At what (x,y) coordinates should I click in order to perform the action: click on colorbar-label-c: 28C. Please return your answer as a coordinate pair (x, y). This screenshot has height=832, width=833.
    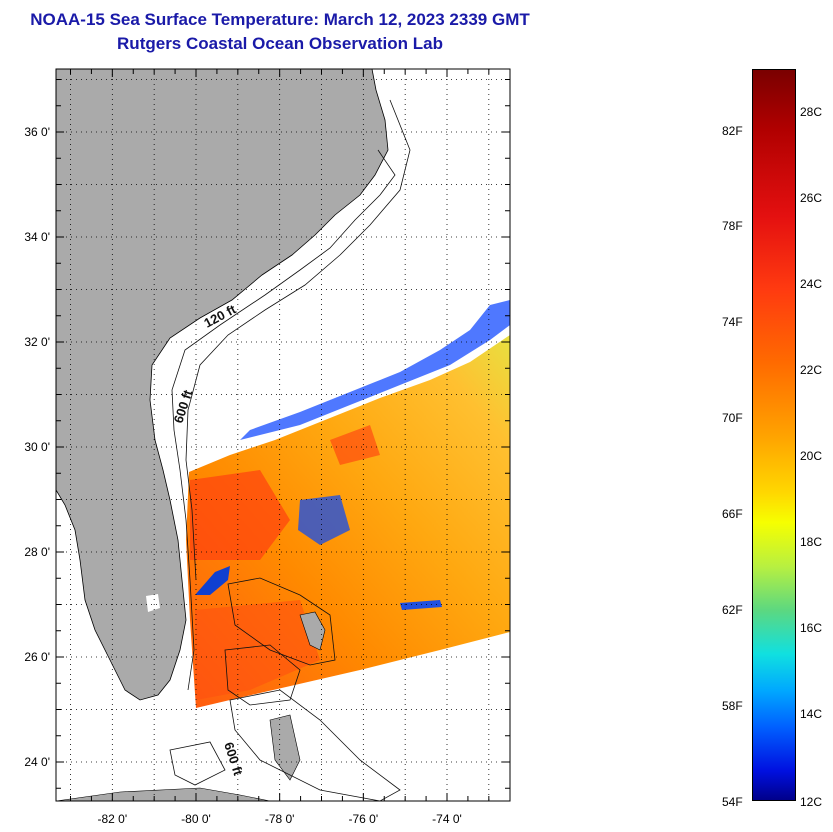
    Looking at the image, I should click on (811, 112).